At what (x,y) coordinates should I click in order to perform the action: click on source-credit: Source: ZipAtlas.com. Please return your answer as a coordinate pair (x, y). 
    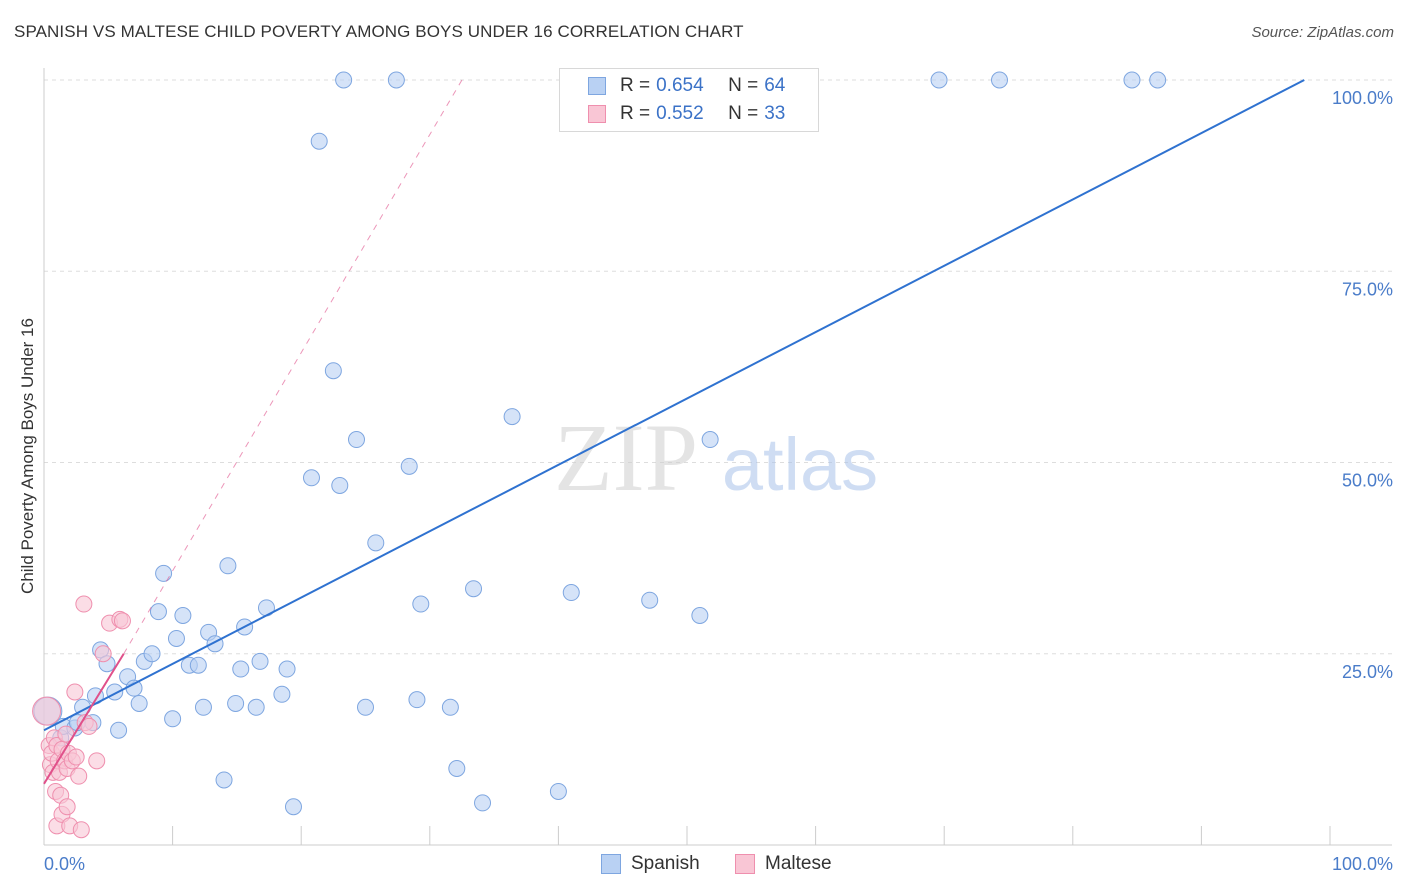
    Looking at the image, I should click on (1322, 32).